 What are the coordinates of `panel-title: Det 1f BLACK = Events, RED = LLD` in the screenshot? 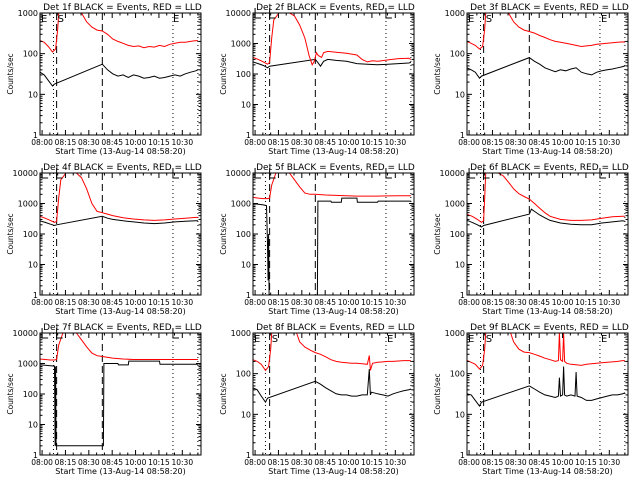 It's located at (122, 8).